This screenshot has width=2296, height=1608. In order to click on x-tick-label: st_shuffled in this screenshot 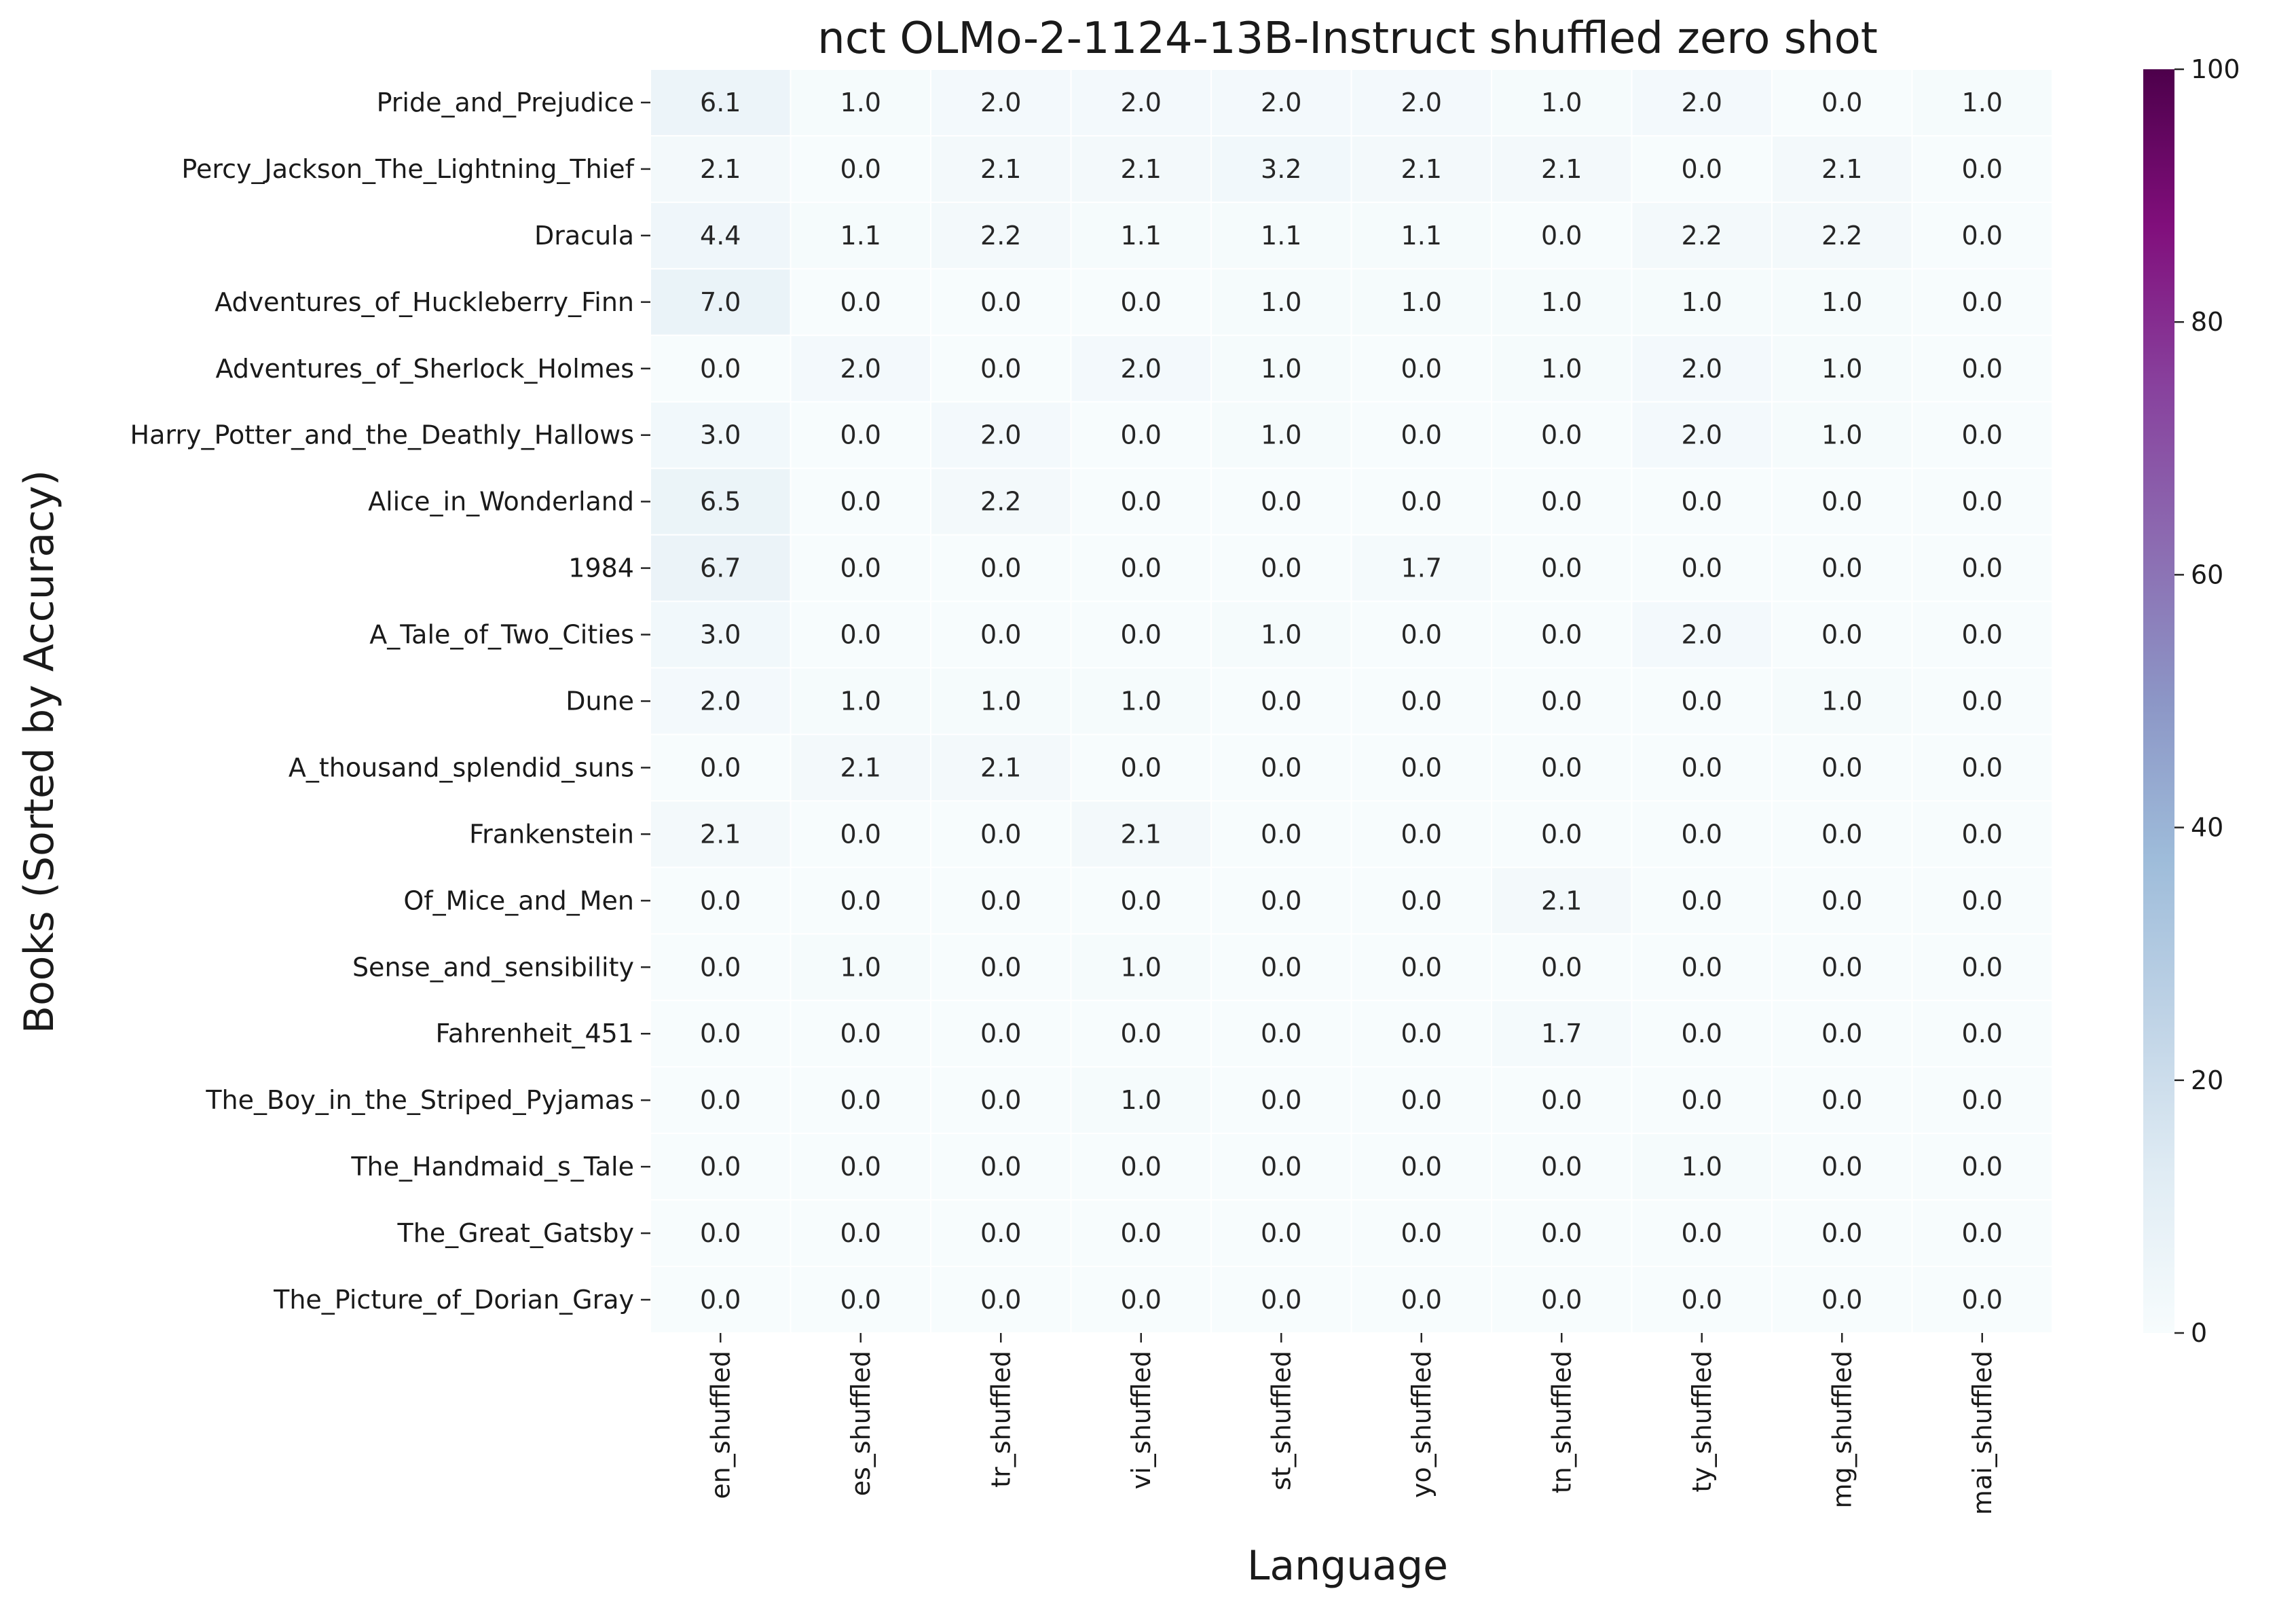, I will do `click(1281, 1421)`.